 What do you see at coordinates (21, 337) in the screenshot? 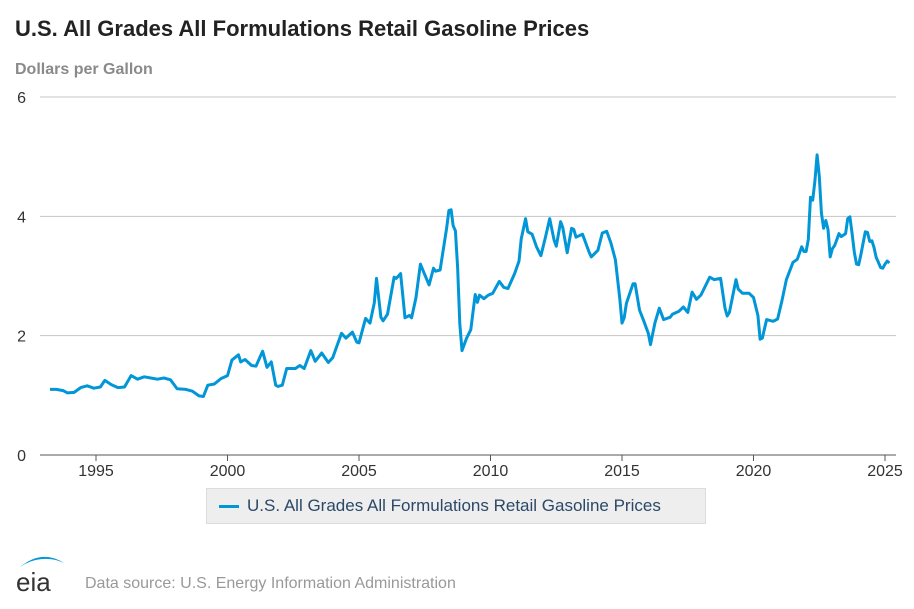
I see `y-tick-label: 2` at bounding box center [21, 337].